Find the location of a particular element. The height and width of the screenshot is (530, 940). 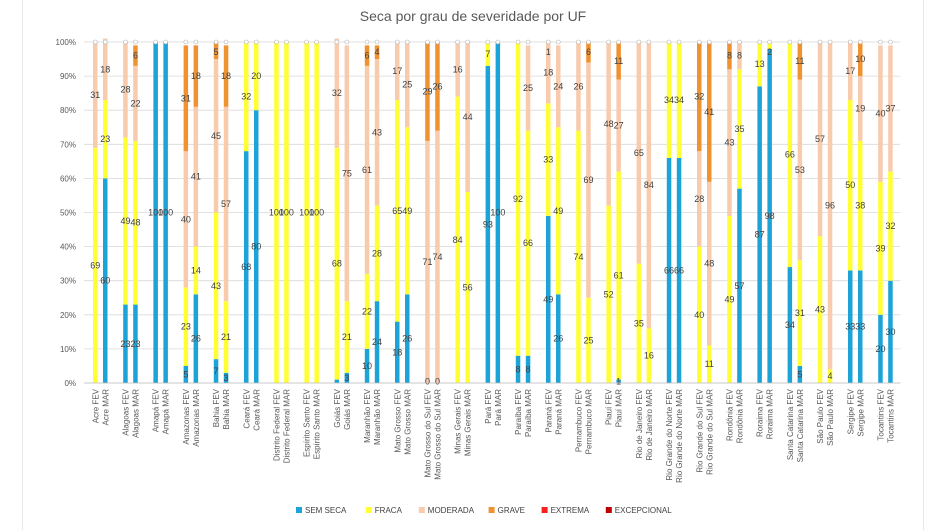

data-label: 27 is located at coordinates (619, 126).